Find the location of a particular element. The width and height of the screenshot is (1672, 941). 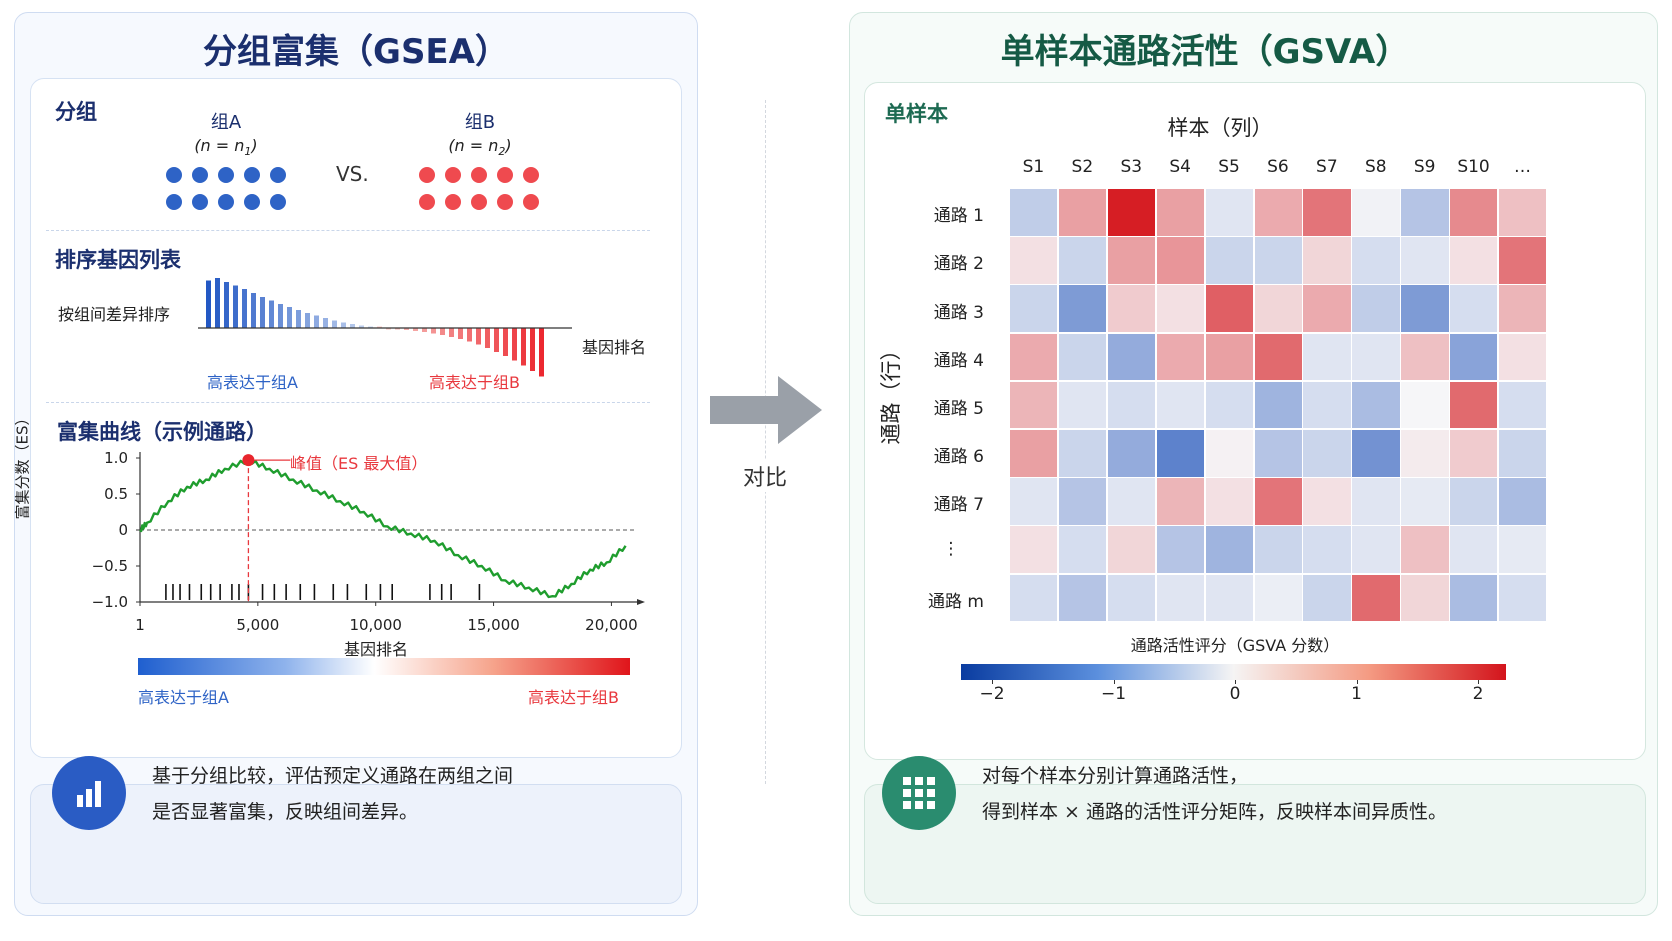

rank-gradient-bar is located at coordinates (384, 666).